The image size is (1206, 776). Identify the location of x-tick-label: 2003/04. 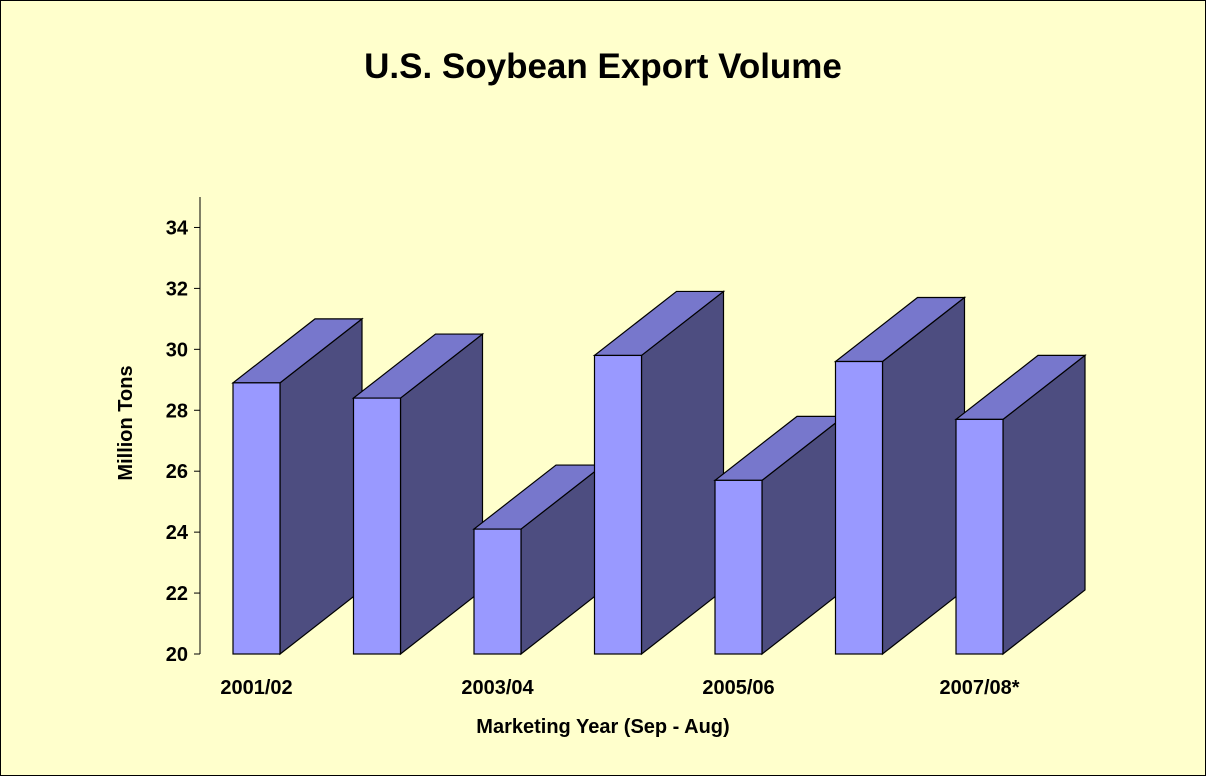
(497, 688).